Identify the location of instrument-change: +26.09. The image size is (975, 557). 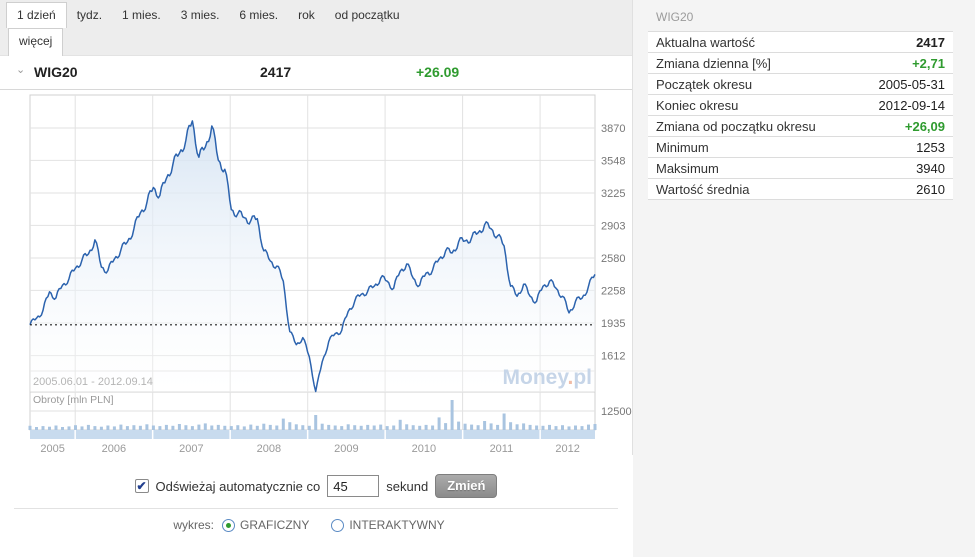
(438, 72).